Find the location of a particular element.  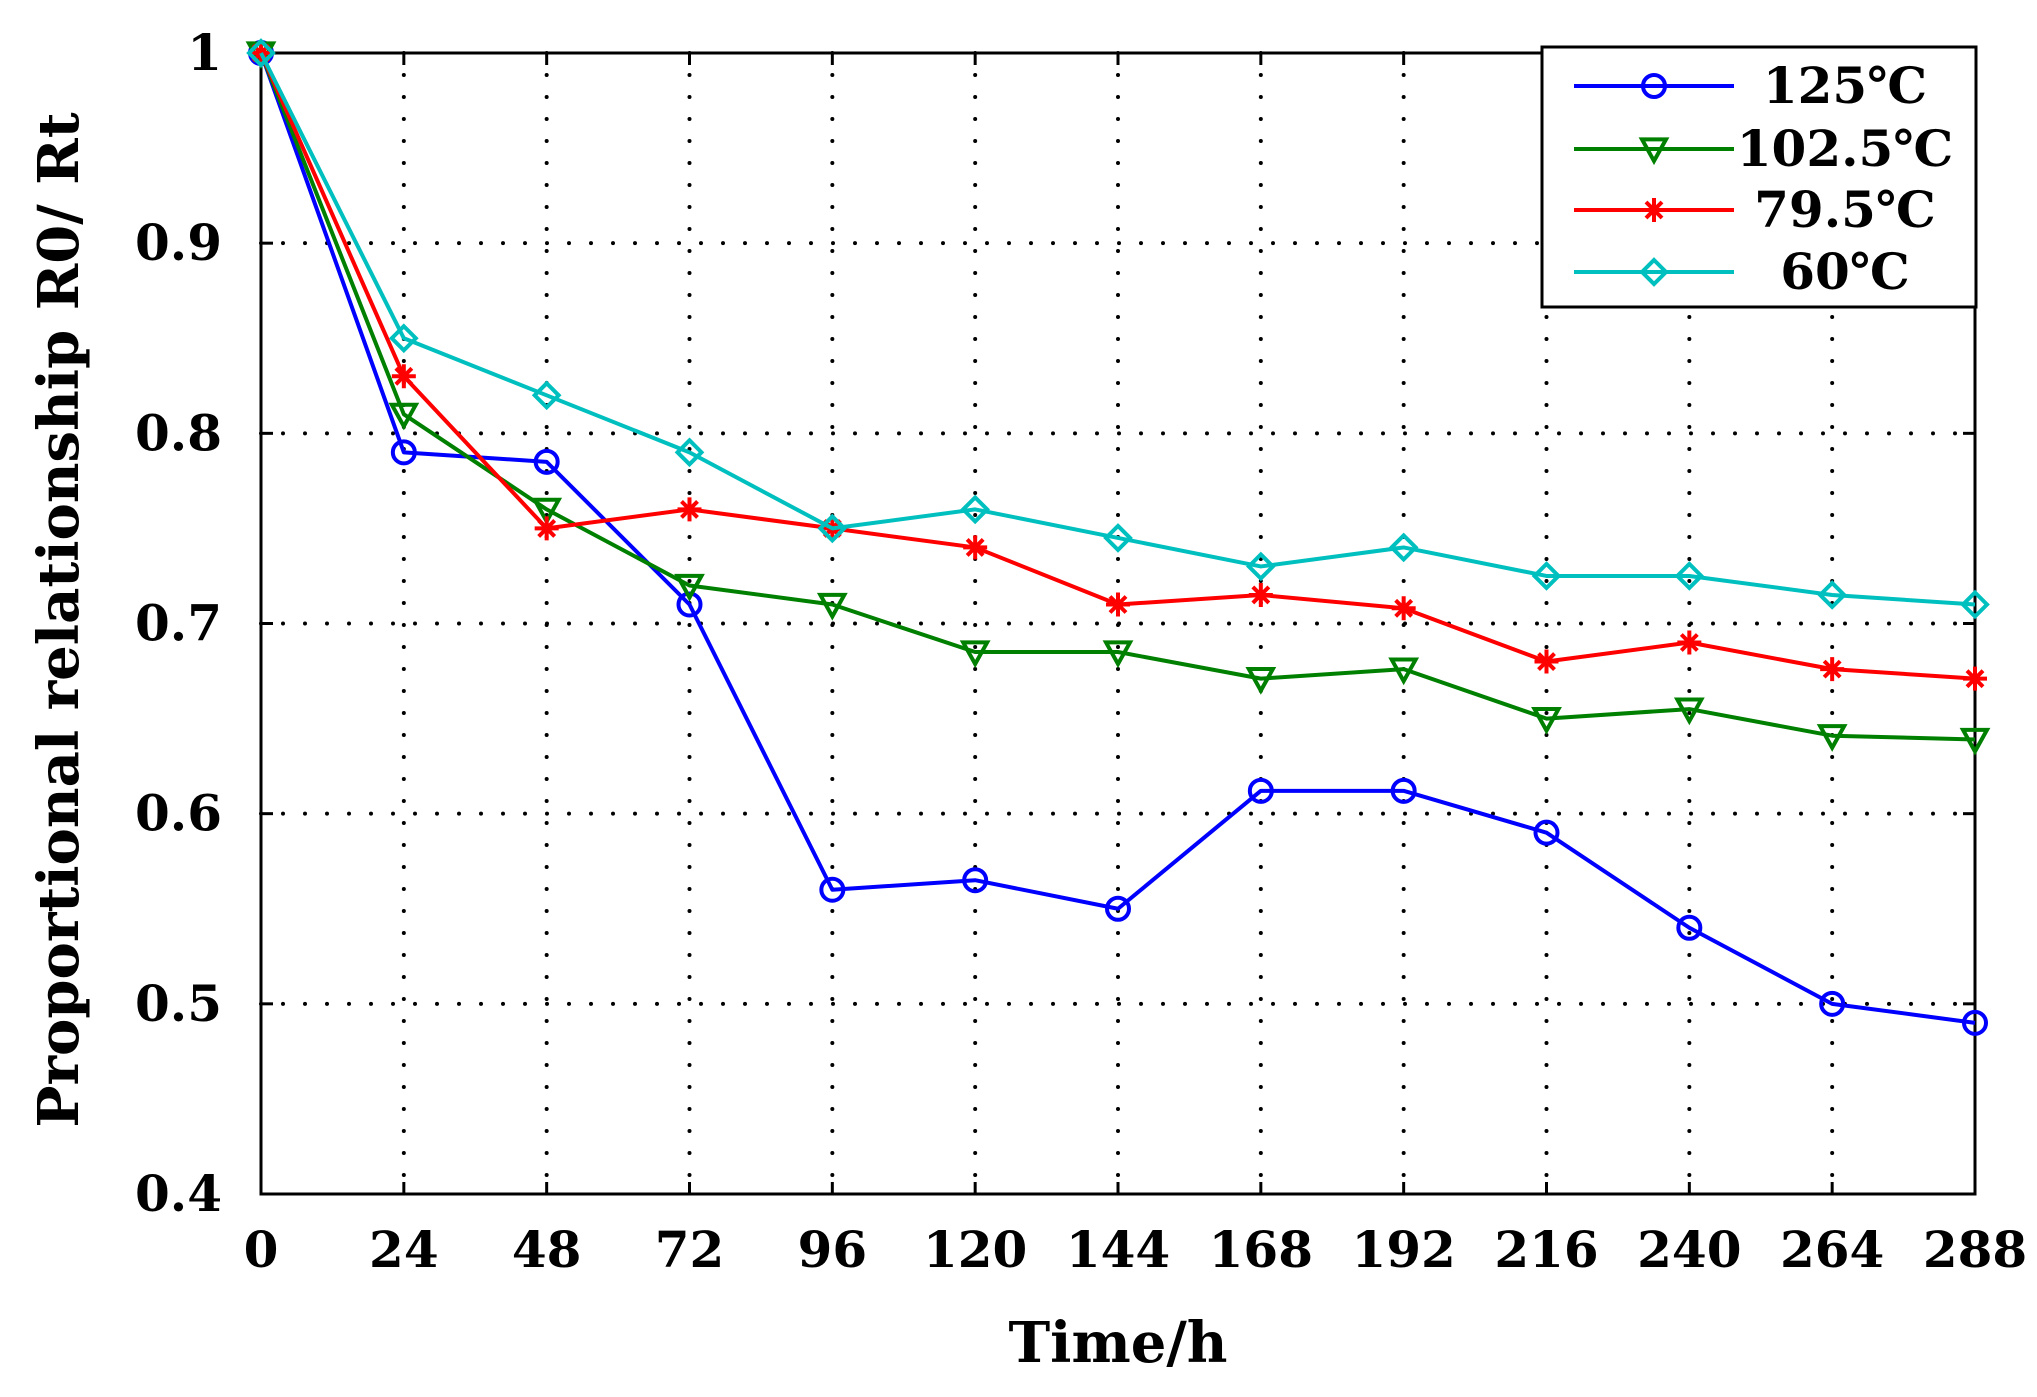

legend-label: 102.5℃ is located at coordinates (1845, 148).